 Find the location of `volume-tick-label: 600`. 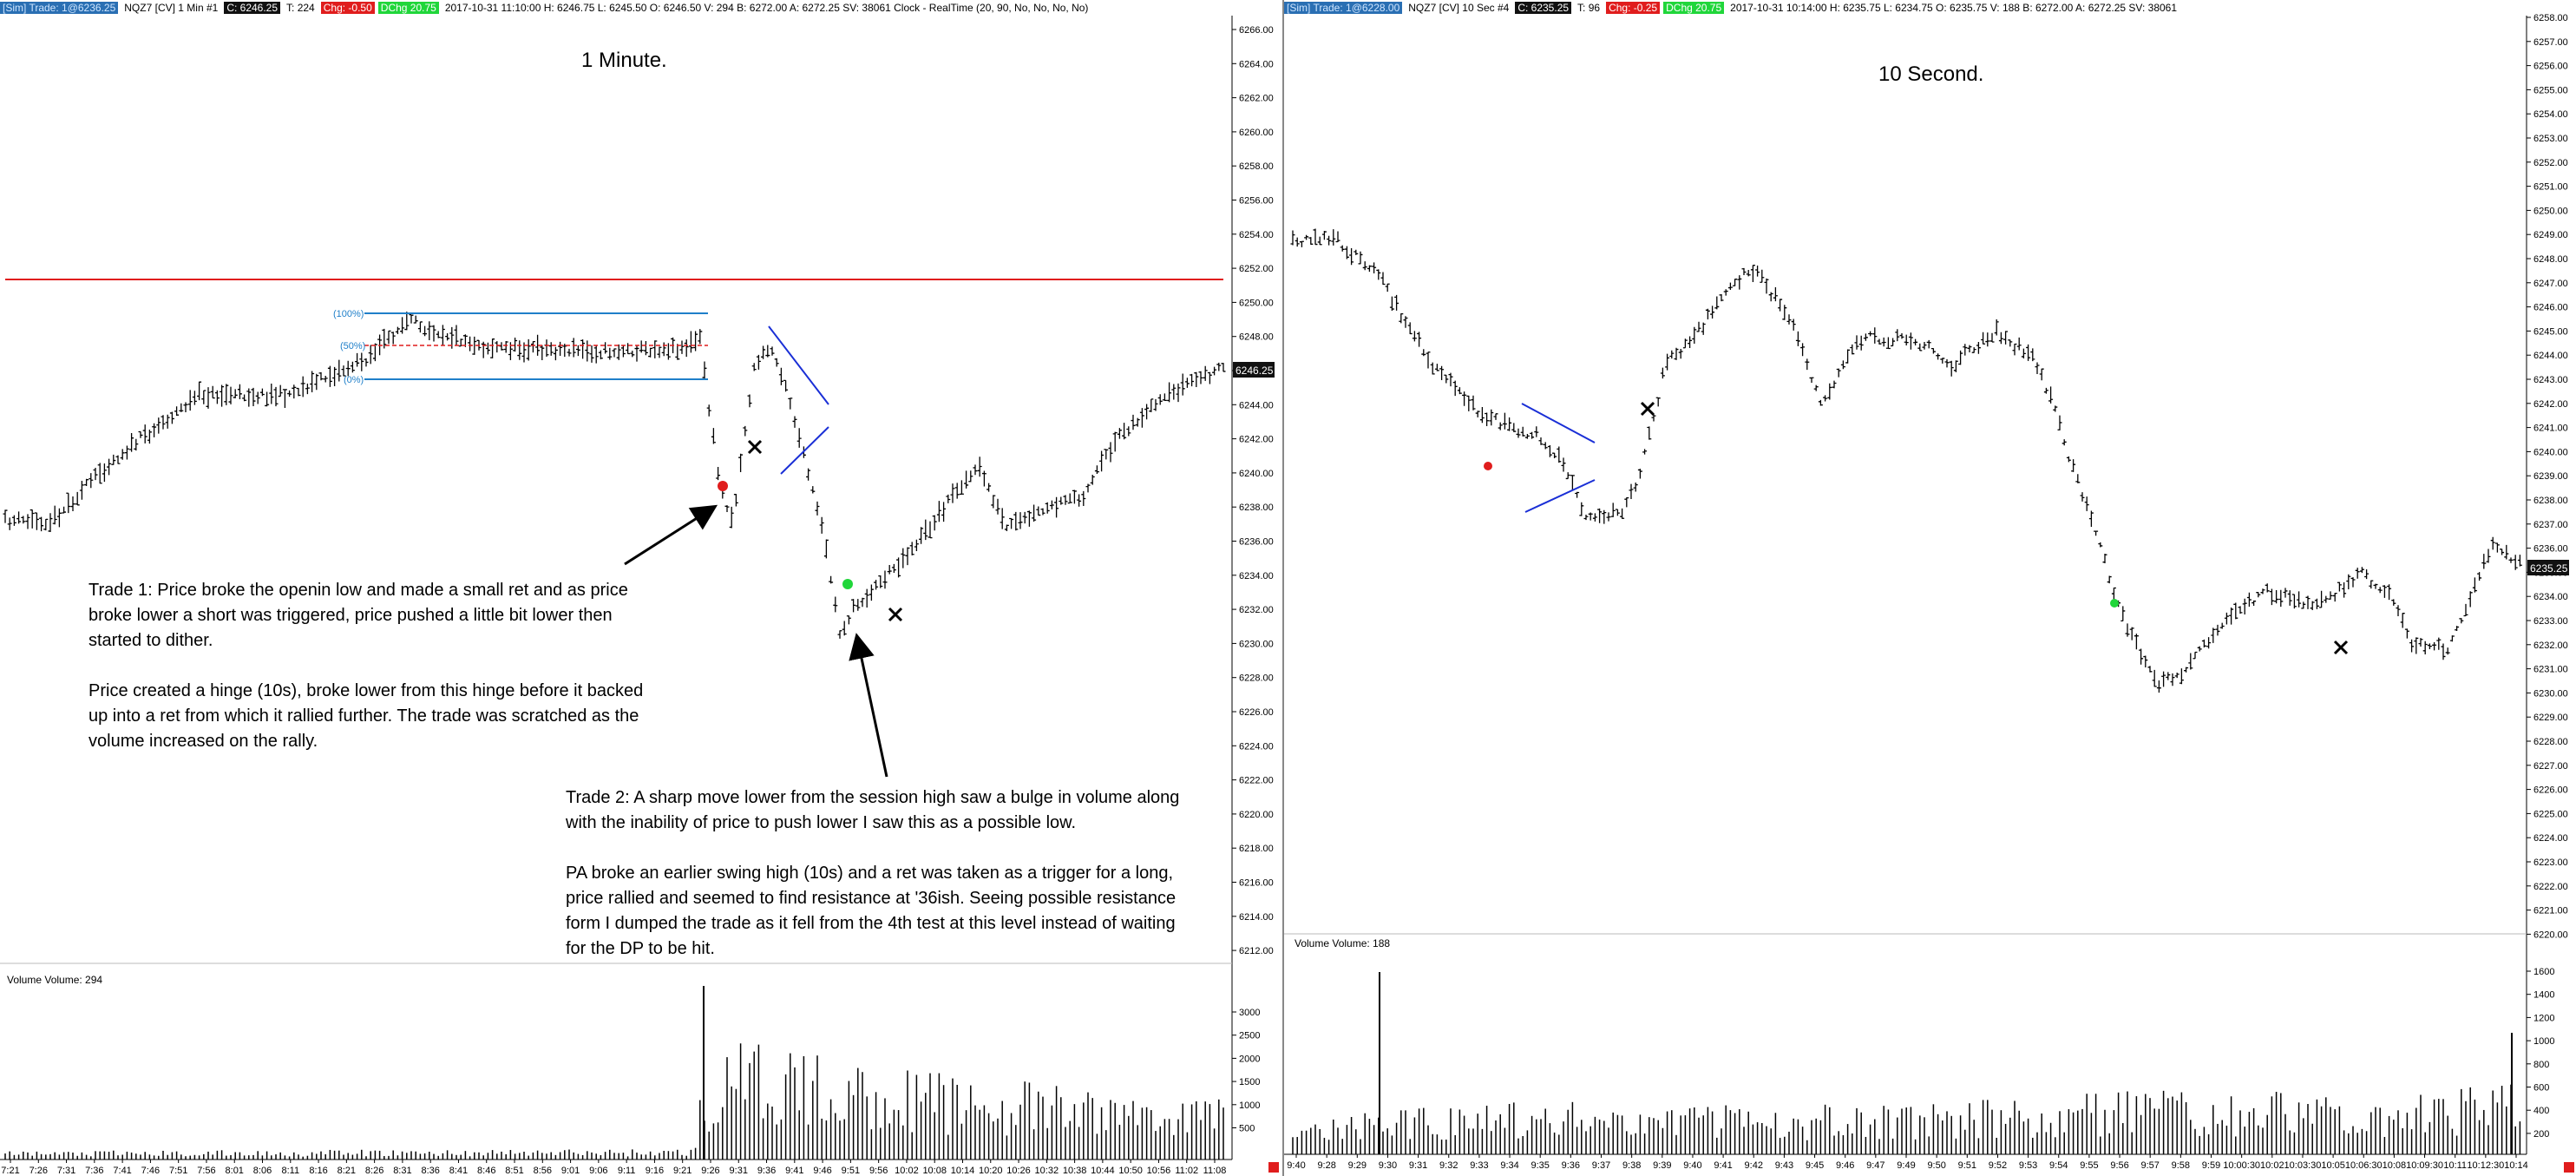

volume-tick-label: 600 is located at coordinates (2541, 1088).